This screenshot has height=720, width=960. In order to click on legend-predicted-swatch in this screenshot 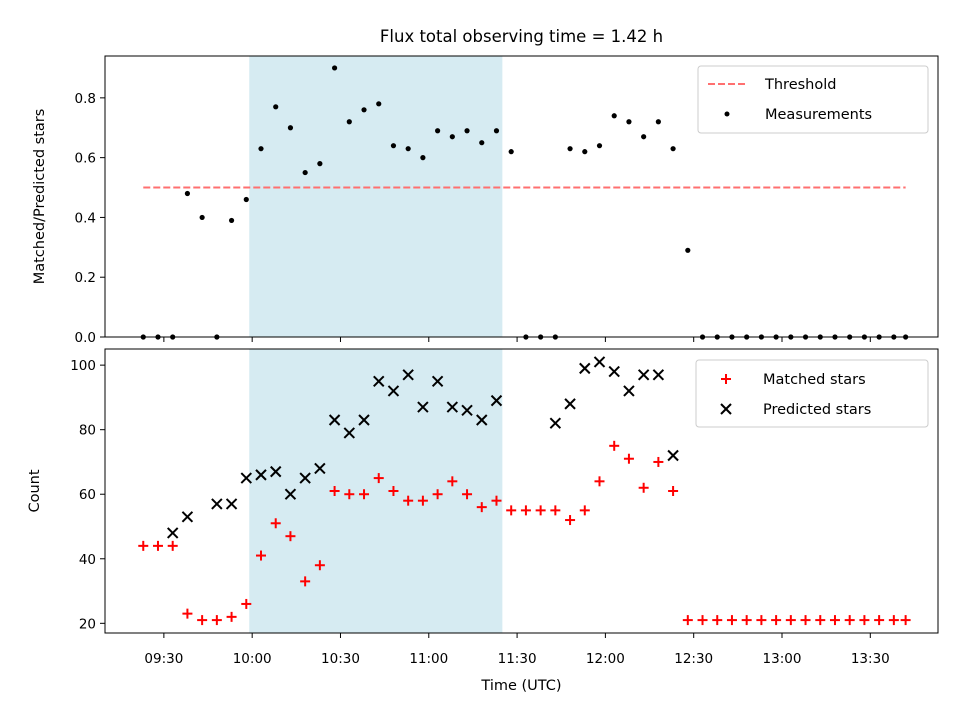, I will do `click(726, 409)`.